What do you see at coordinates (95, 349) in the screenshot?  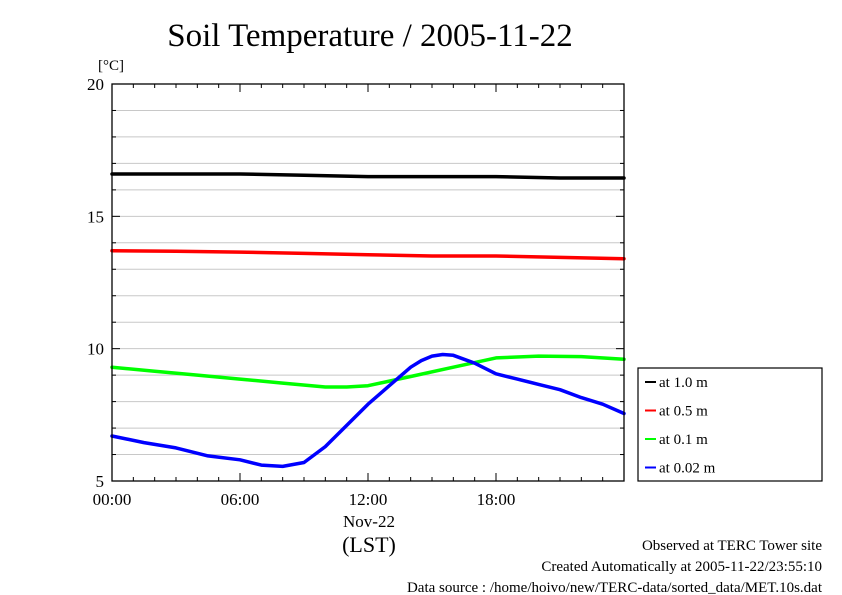 I see `y-tick-label: 10` at bounding box center [95, 349].